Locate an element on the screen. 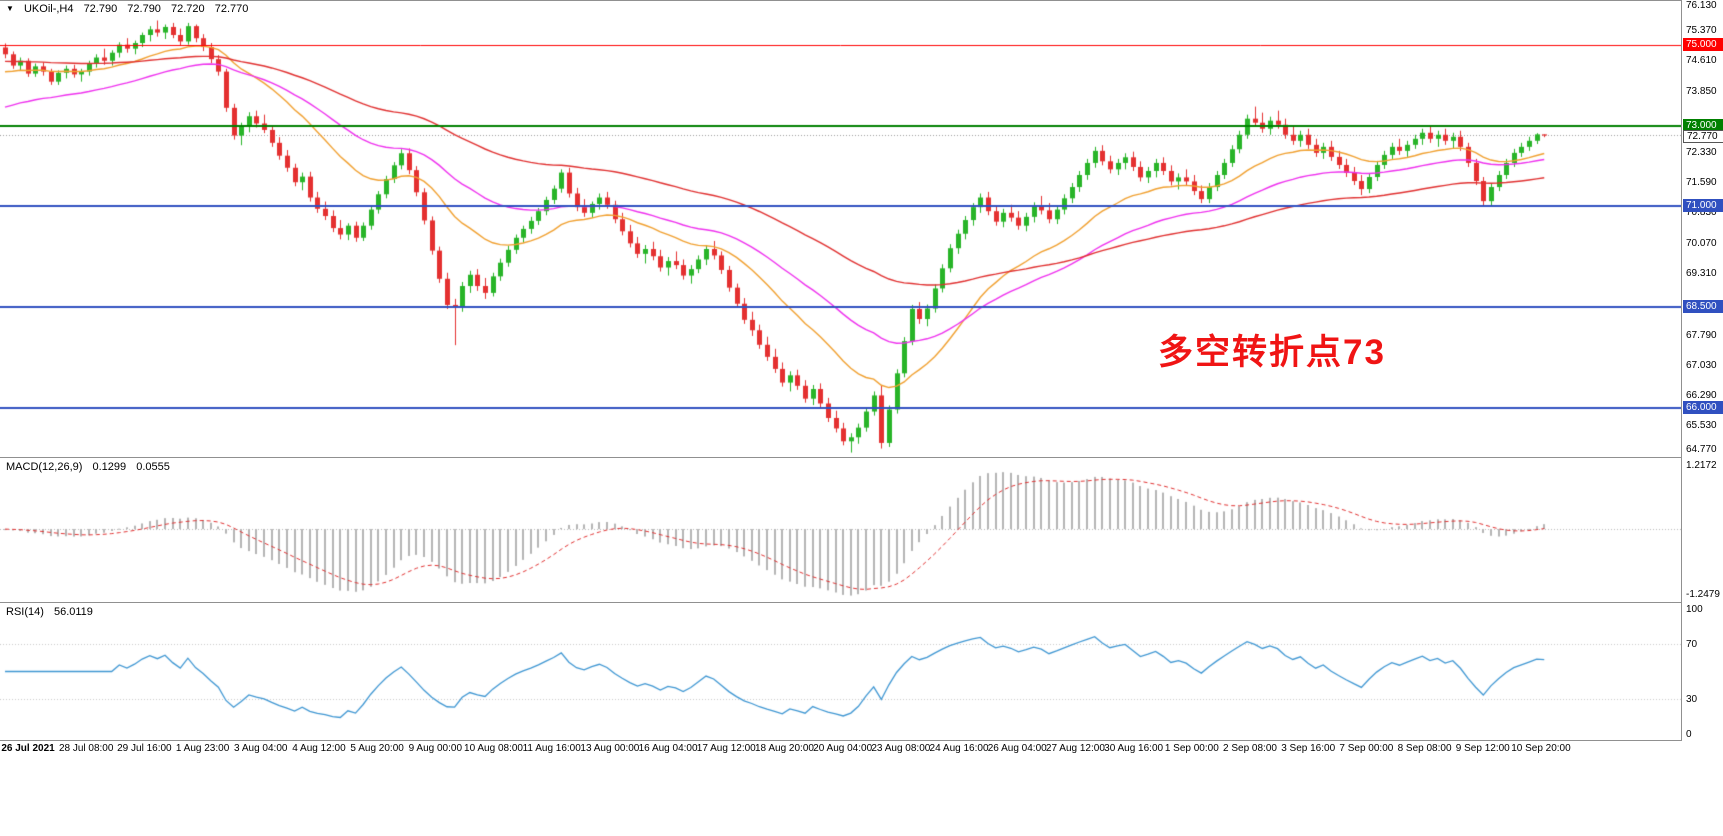 This screenshot has height=836, width=1723. macd-signal-value: 0.0555 is located at coordinates (153, 467).